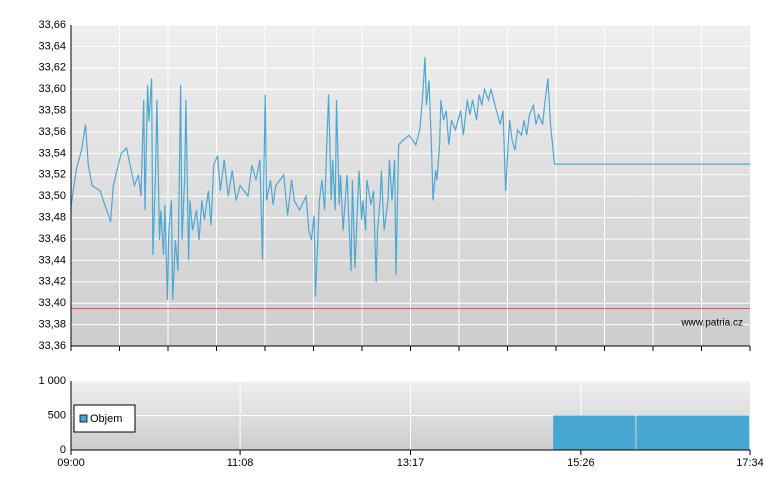 The image size is (780, 490). What do you see at coordinates (240, 463) in the screenshot?
I see `x-tick-label: 11:08` at bounding box center [240, 463].